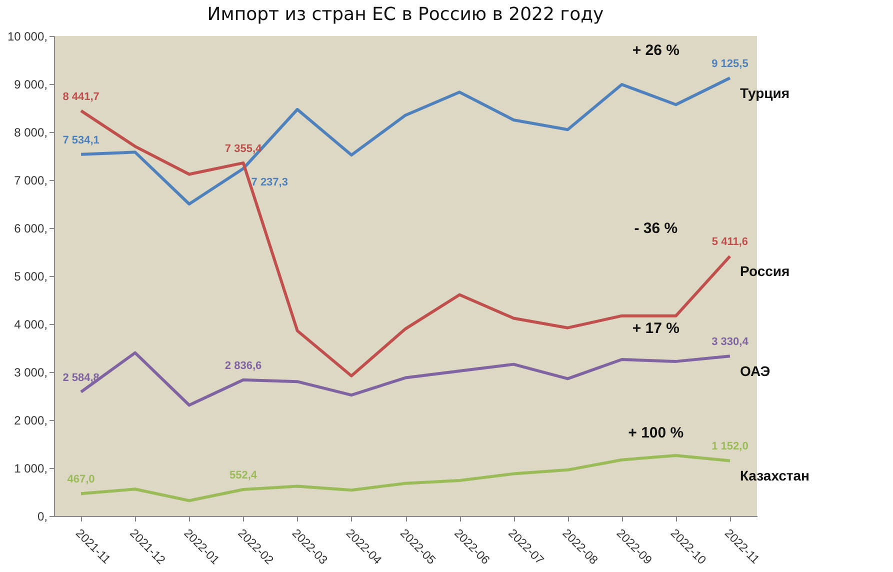 The width and height of the screenshot is (893, 572). Describe the element at coordinates (730, 242) in the screenshot. I see `data-label: 5 411,6` at that location.